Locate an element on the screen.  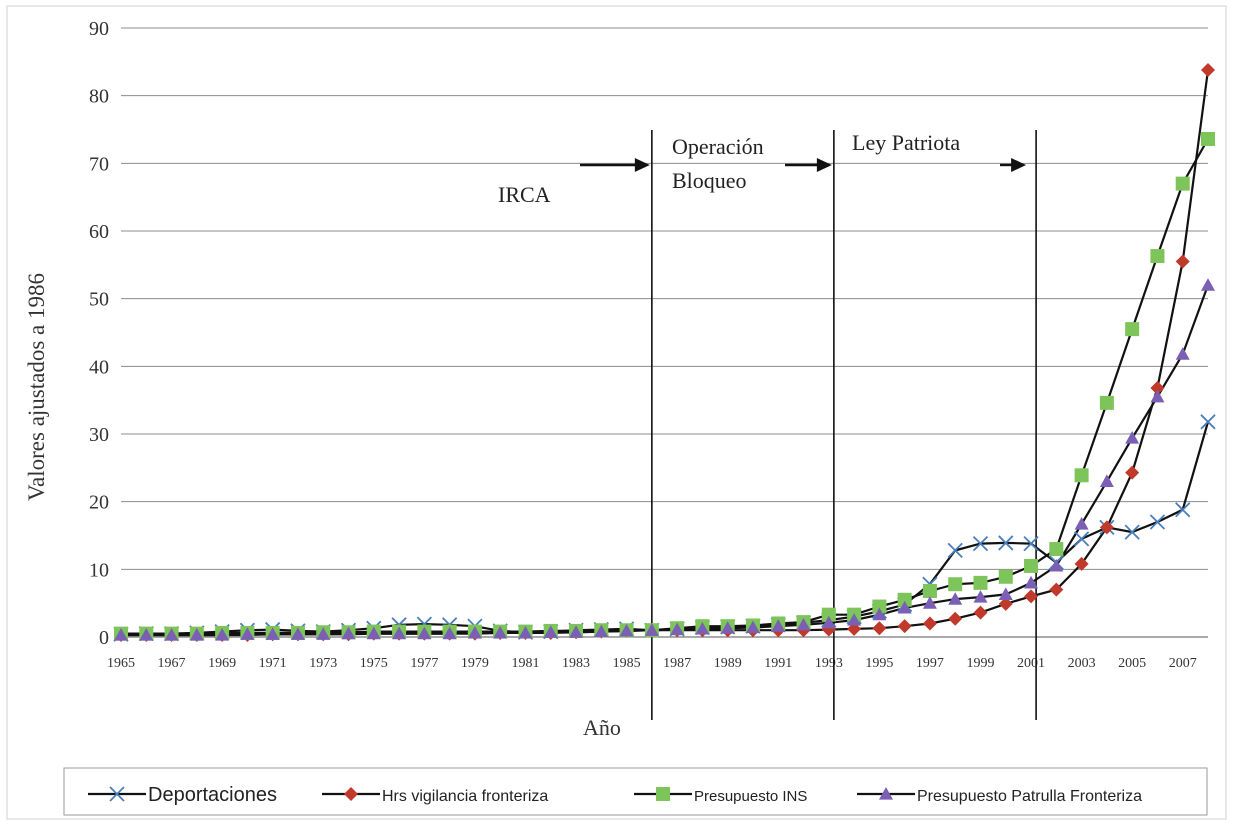
annotation-label: Operación is located at coordinates (718, 146).